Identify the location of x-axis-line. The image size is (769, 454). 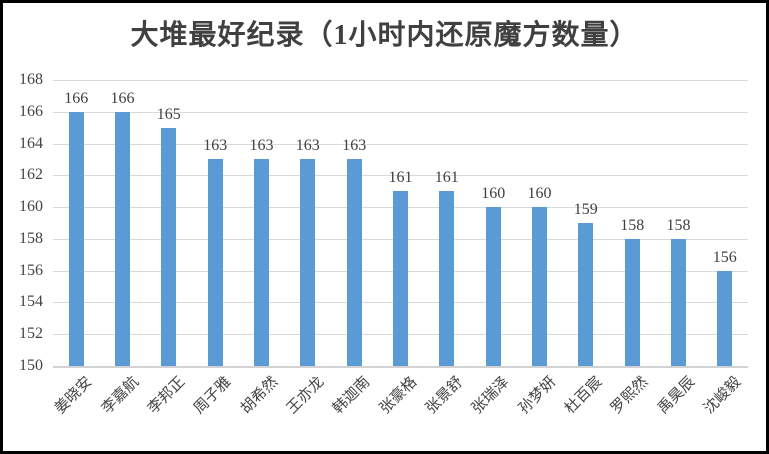
(400, 367).